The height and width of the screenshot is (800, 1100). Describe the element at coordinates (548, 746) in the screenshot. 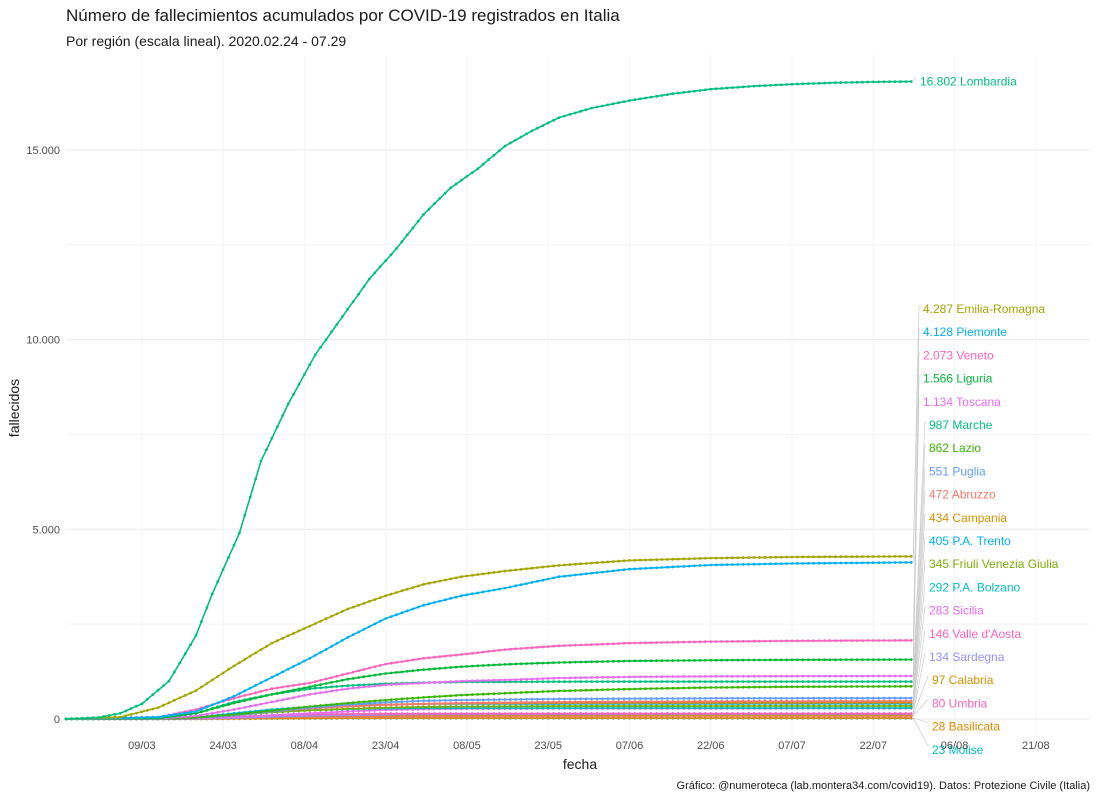

I see `x-tick-label: 23/05` at that location.